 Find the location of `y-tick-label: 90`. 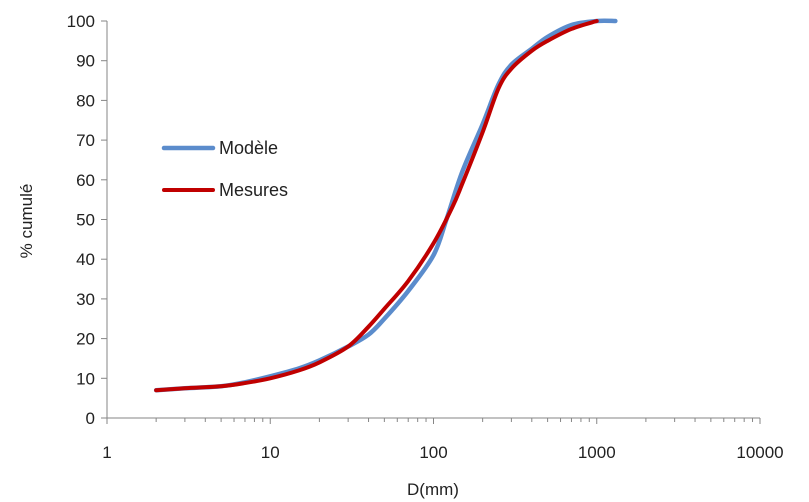

y-tick-label: 90 is located at coordinates (85, 61).